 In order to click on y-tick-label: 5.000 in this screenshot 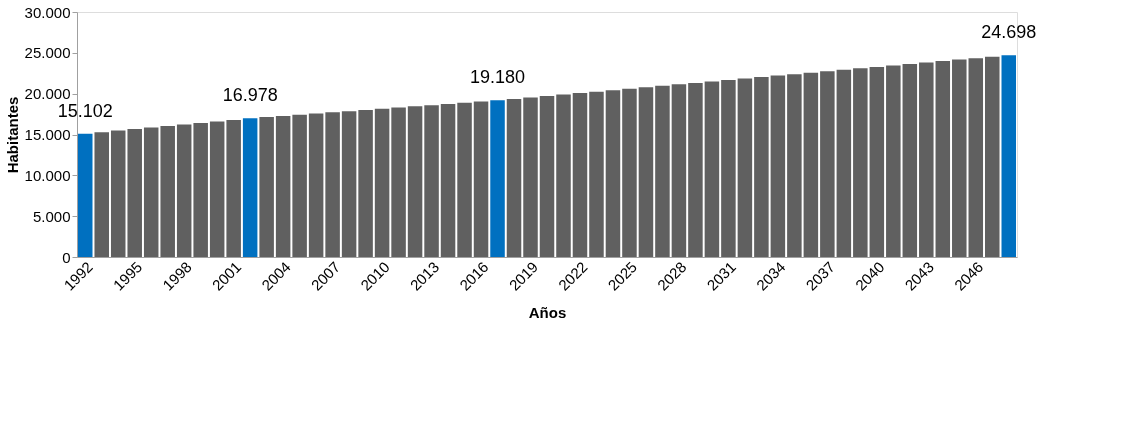, I will do `click(51, 216)`.